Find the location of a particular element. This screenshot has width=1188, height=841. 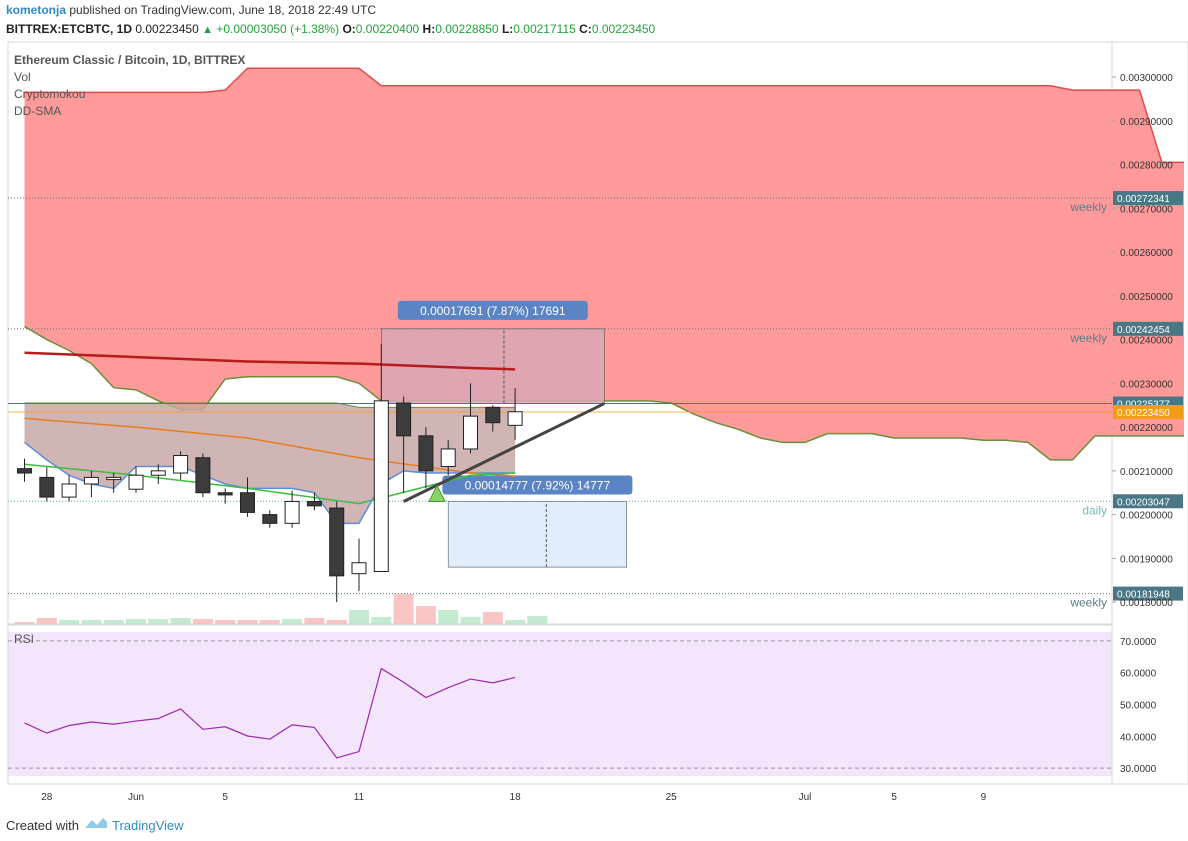

price-tick-label: 0.00250000 is located at coordinates (1146, 297).